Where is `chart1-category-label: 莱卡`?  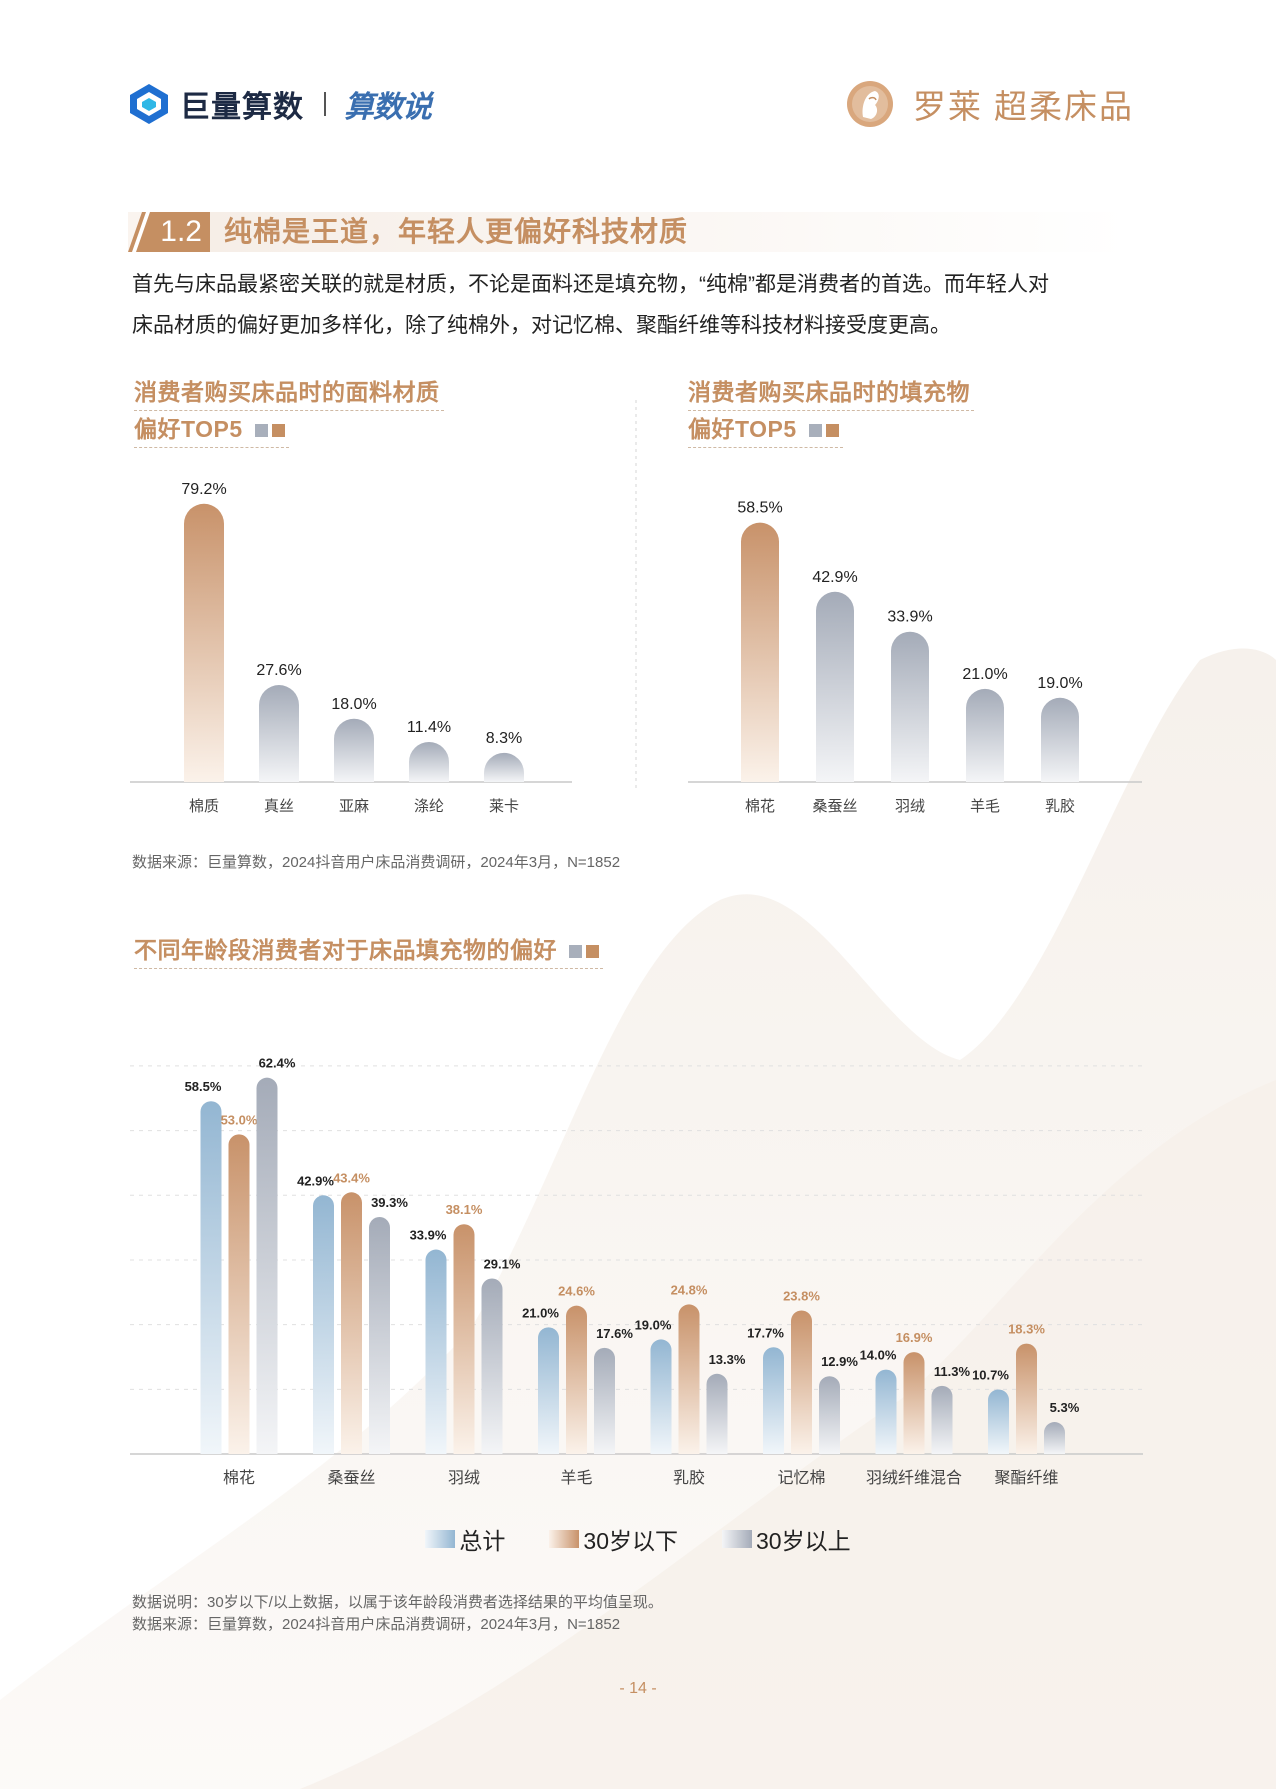
chart1-category-label: 莱卡 is located at coordinates (504, 806).